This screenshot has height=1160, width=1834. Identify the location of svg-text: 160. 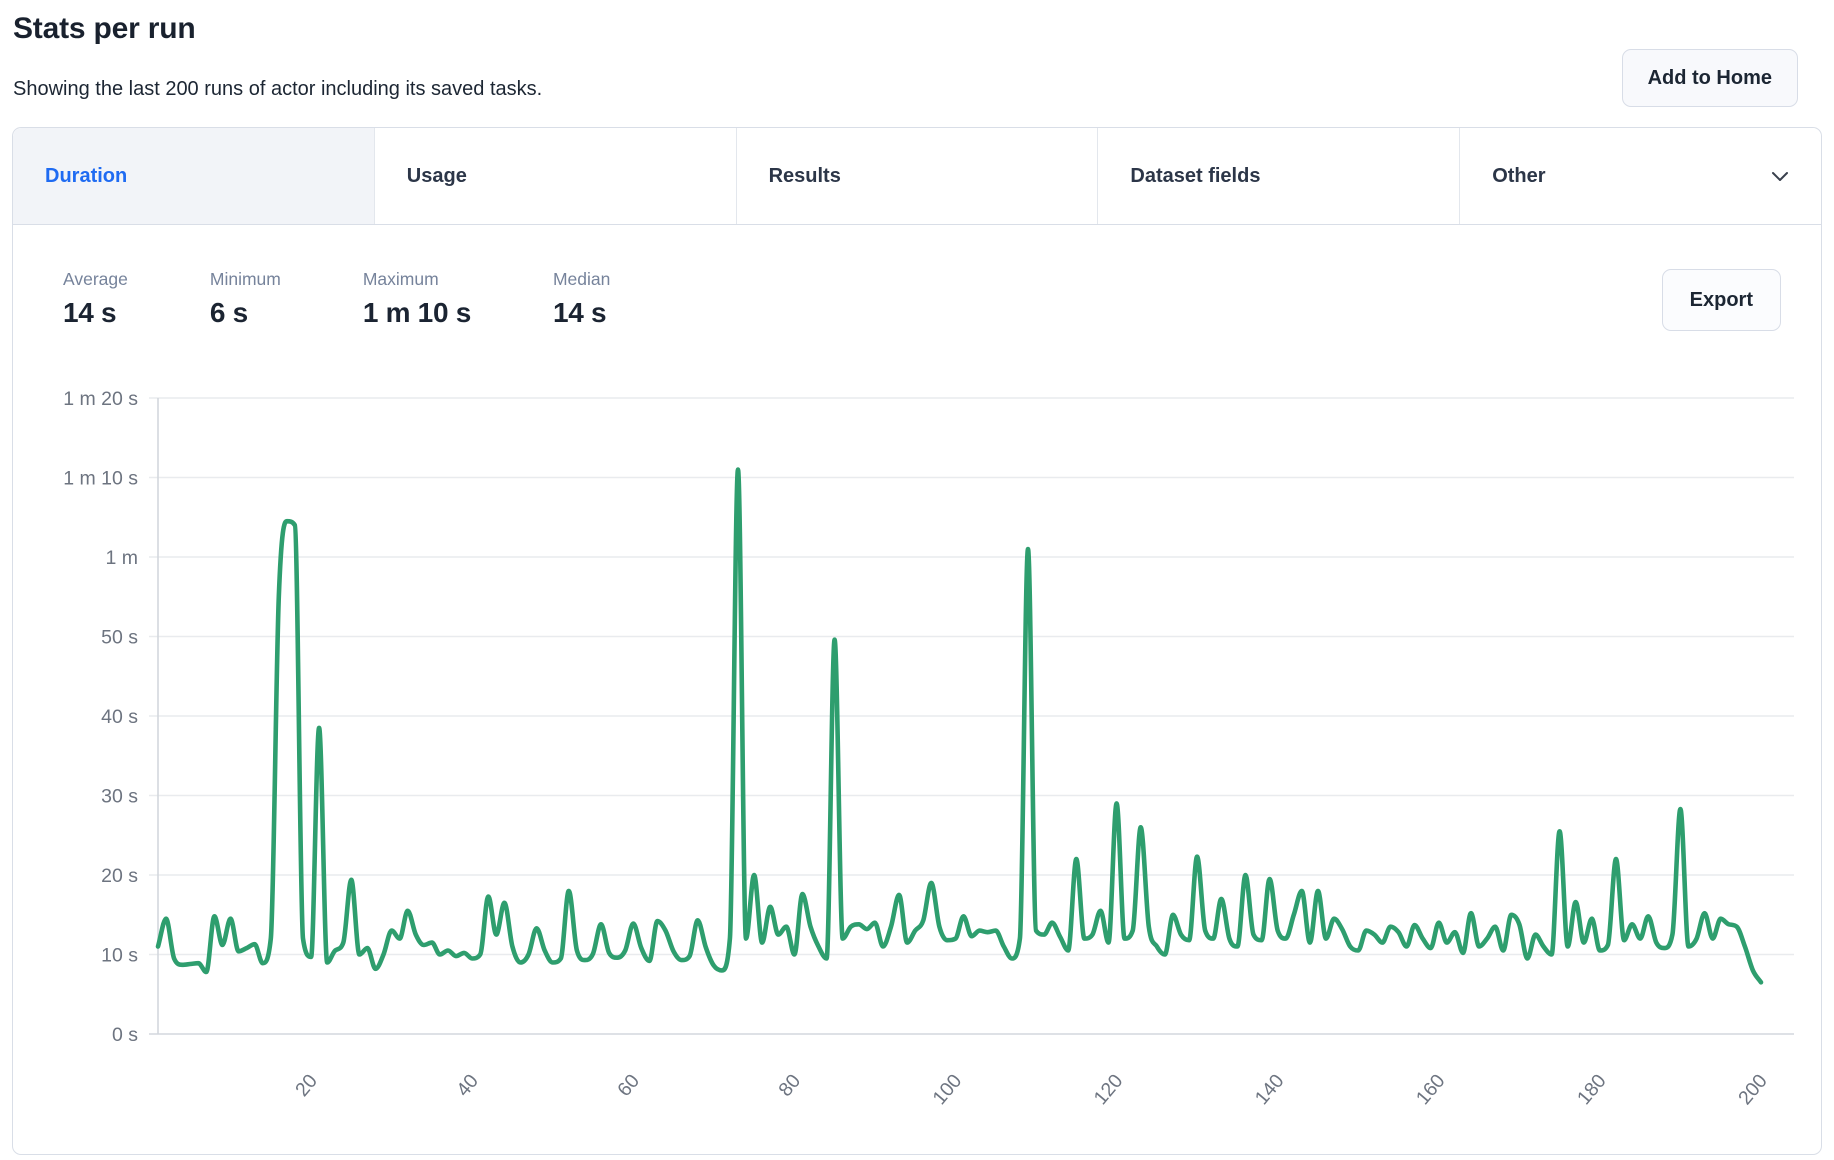
(1431, 1089).